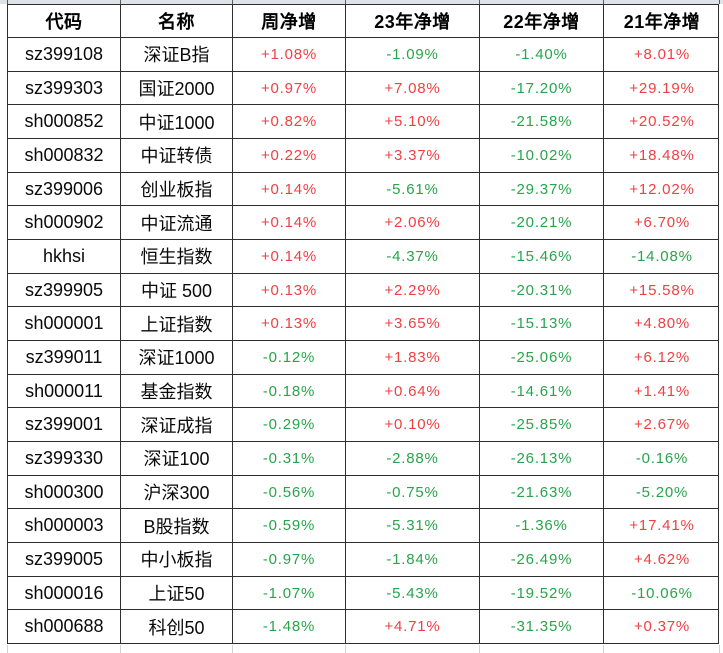 Image resolution: width=723 pixels, height=653 pixels. What do you see at coordinates (662, 559) in the screenshot?
I see `change-2021: +4.62%` at bounding box center [662, 559].